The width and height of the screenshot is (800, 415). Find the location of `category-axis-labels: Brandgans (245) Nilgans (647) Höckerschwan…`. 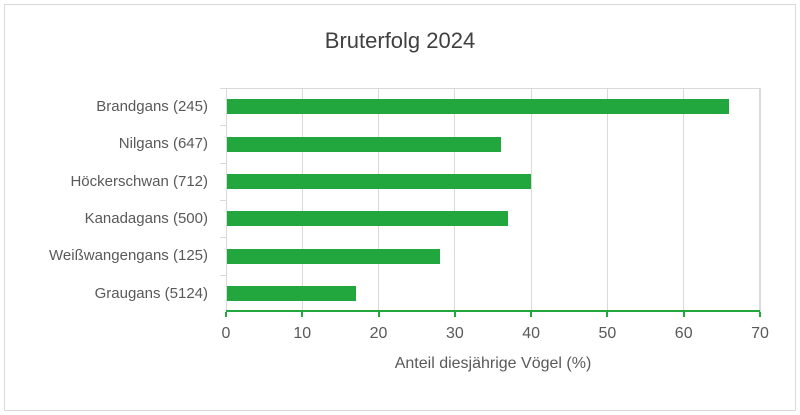

category-axis-labels: Brandgans (245) Nilgans (647) Höckerschwan… is located at coordinates (104, 200).